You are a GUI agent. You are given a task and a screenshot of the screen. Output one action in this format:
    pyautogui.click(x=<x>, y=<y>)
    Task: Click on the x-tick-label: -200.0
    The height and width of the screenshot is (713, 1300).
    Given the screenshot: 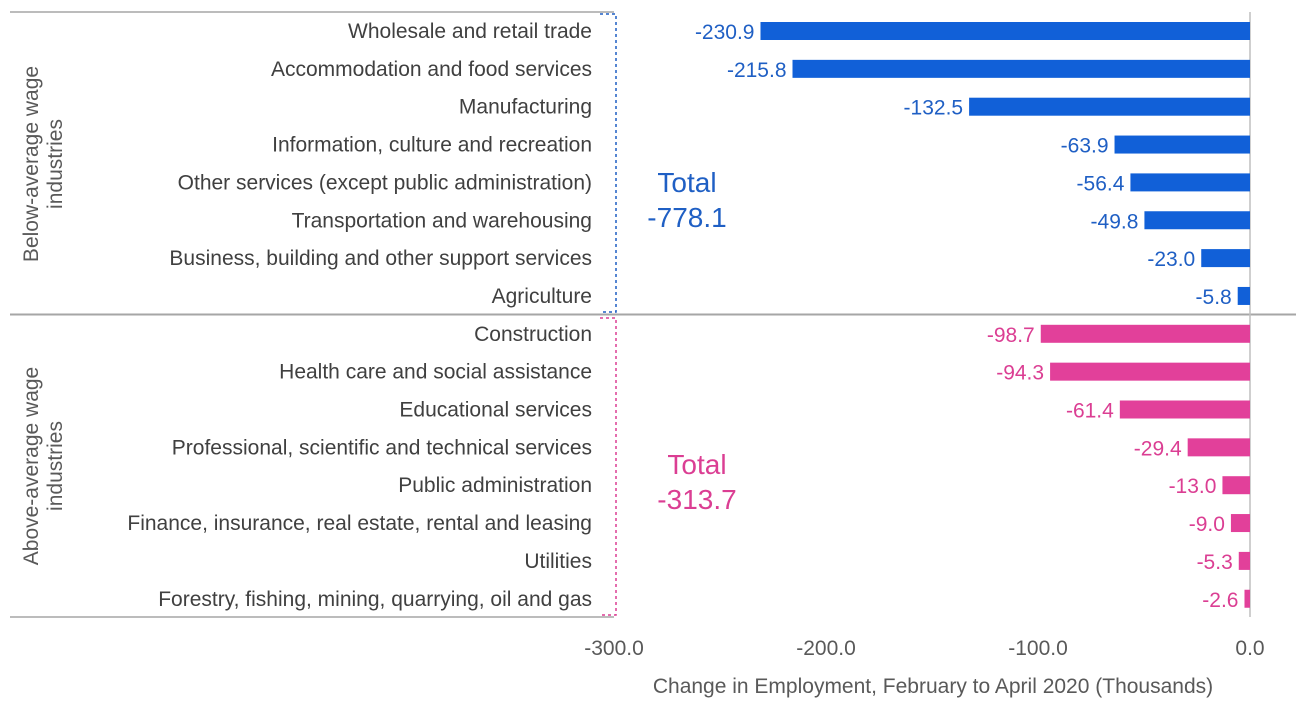 What is the action you would take?
    pyautogui.click(x=826, y=648)
    